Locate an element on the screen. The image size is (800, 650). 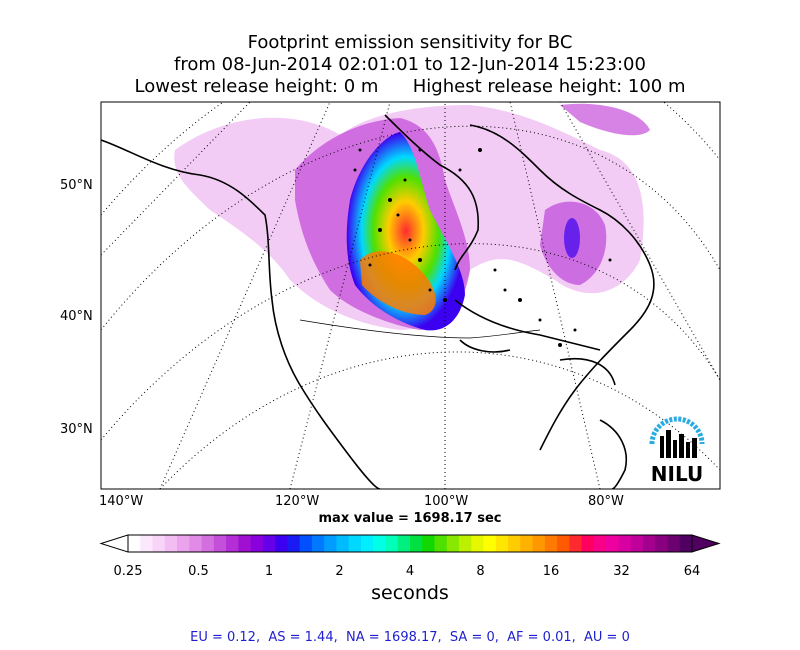
colorbar-tick-label: 1 is located at coordinates (269, 571).